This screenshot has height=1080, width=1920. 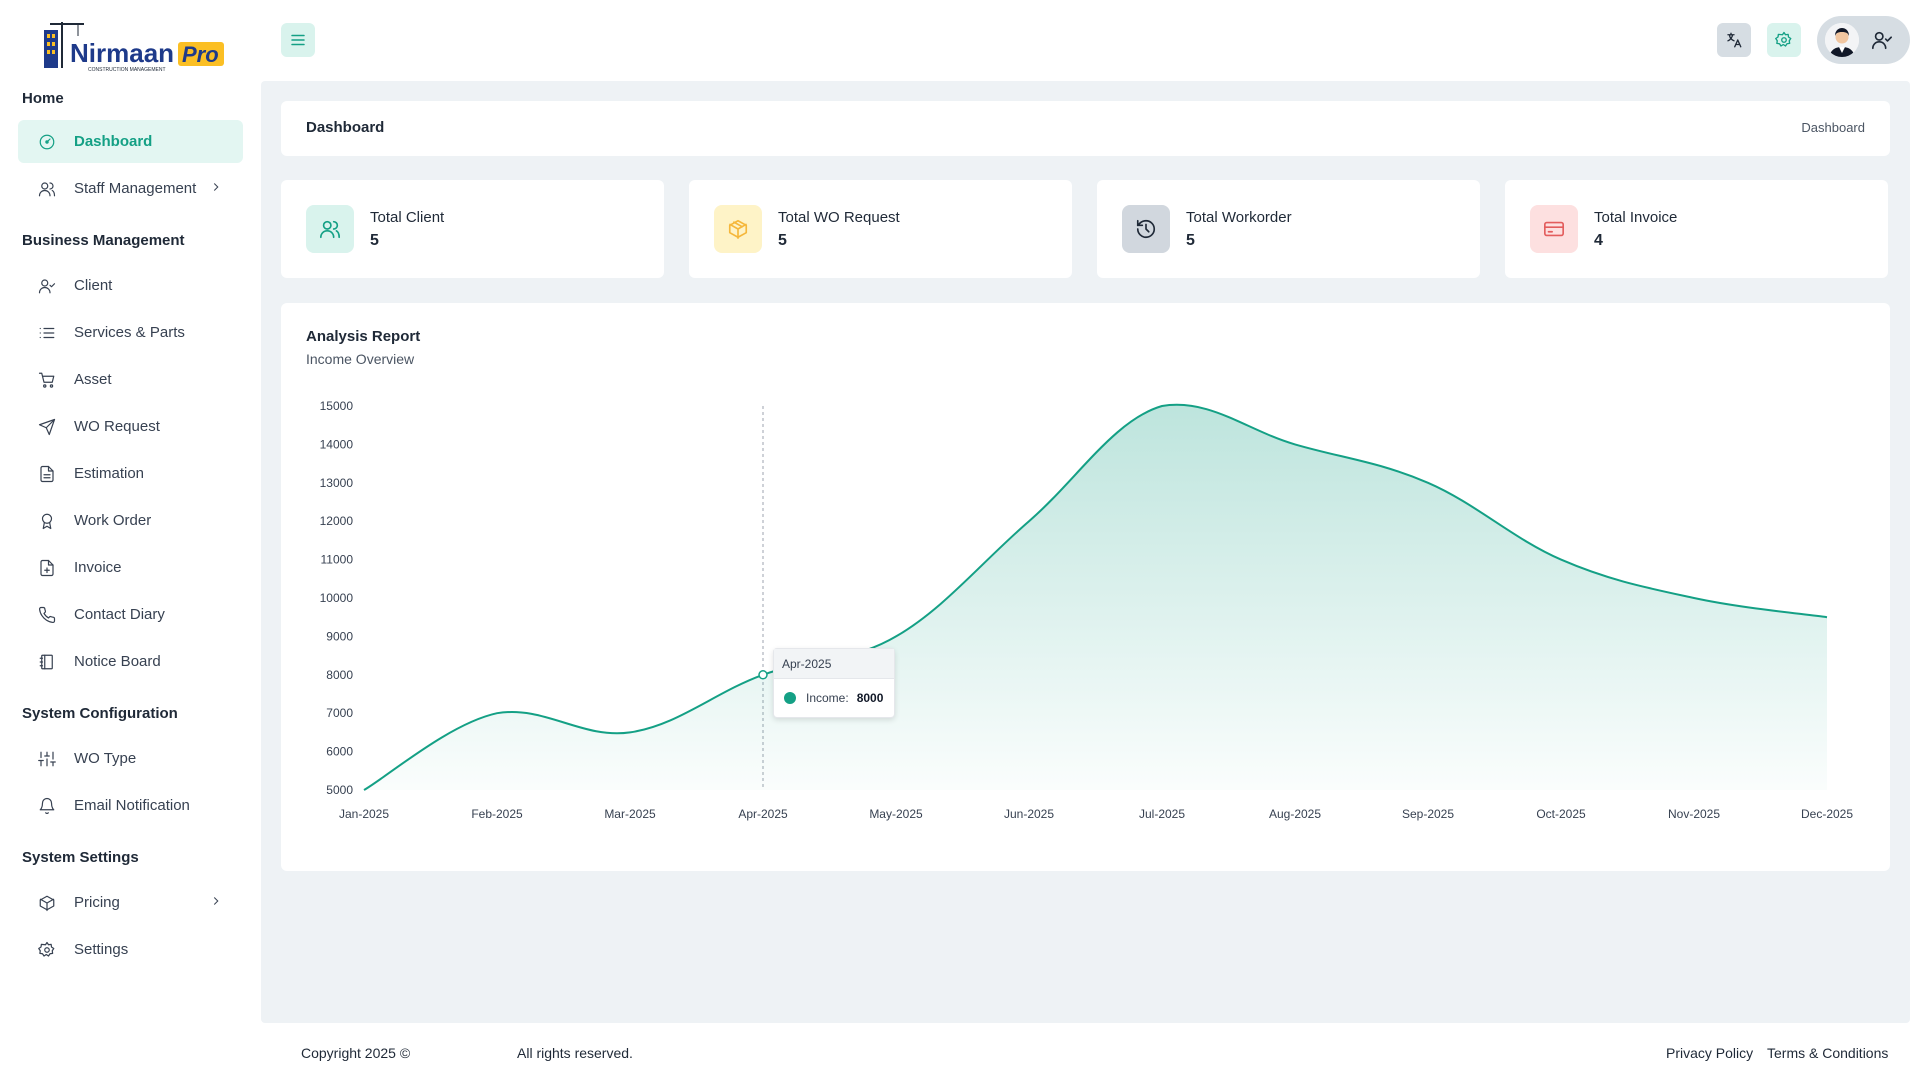 I want to click on x-tick-label: Nov-2025, so click(x=1694, y=814).